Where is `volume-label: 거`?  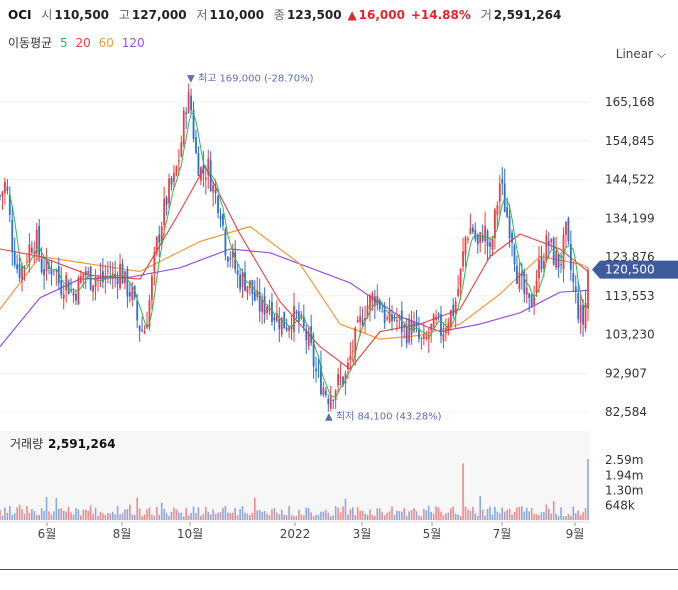 volume-label: 거 is located at coordinates (486, 15).